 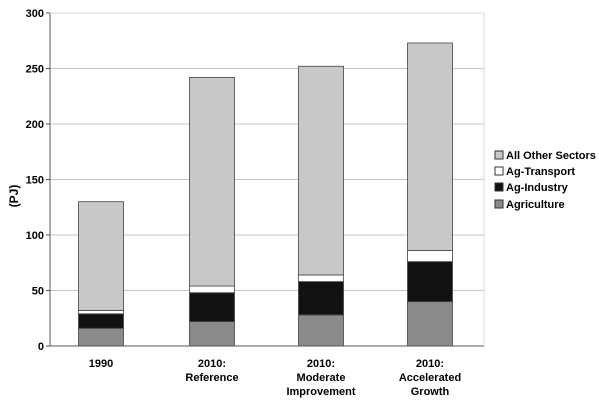 I want to click on x-tick-label-1: 2010: Reference, so click(x=211, y=371).